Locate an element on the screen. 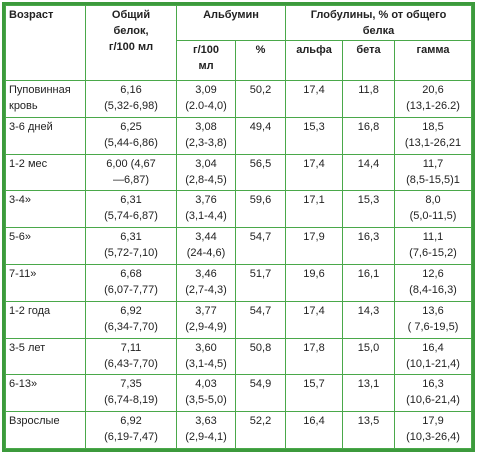 This screenshot has width=483, height=460. table-cell: 13,5 is located at coordinates (369, 430).